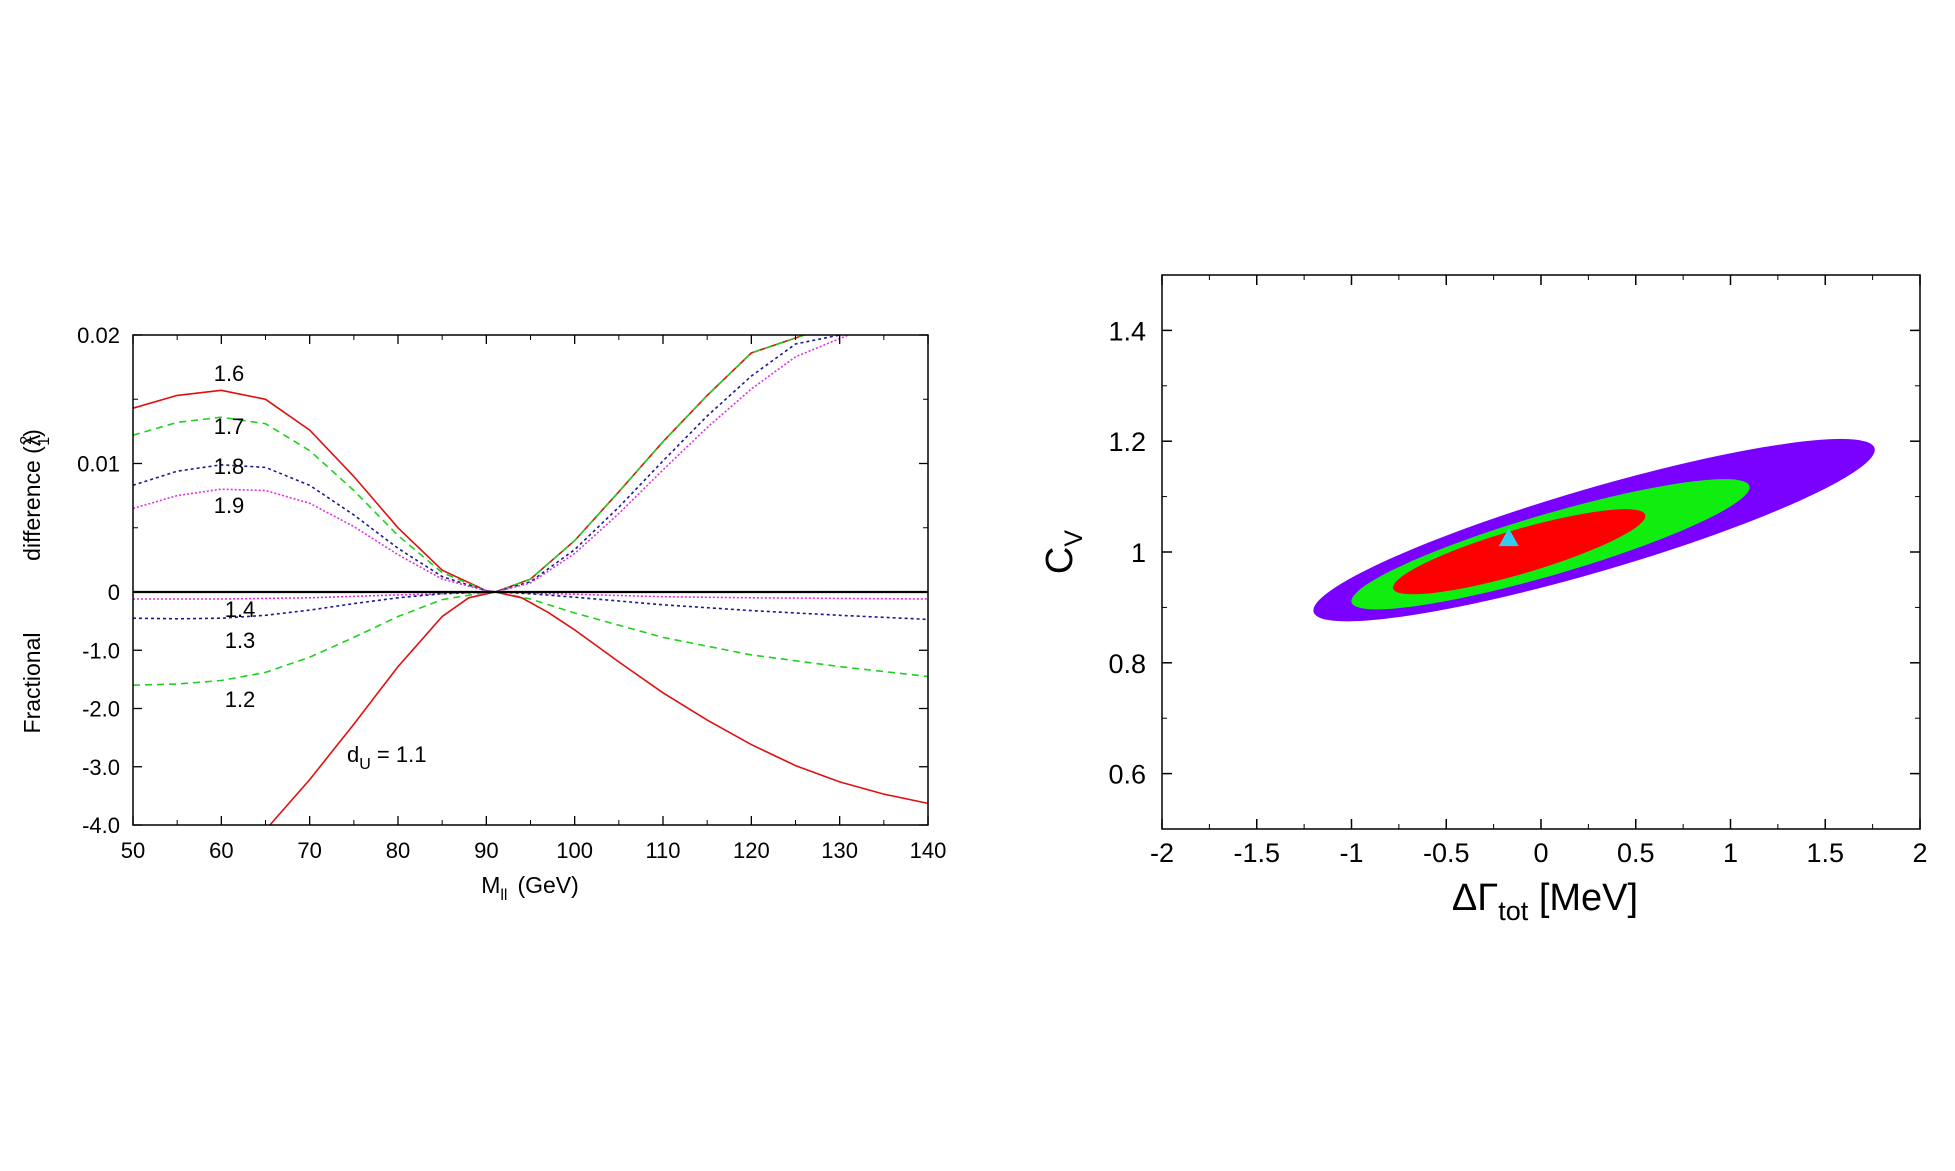  Describe the element at coordinates (101, 825) in the screenshot. I see `left-y-tick-label: -4.0` at that location.